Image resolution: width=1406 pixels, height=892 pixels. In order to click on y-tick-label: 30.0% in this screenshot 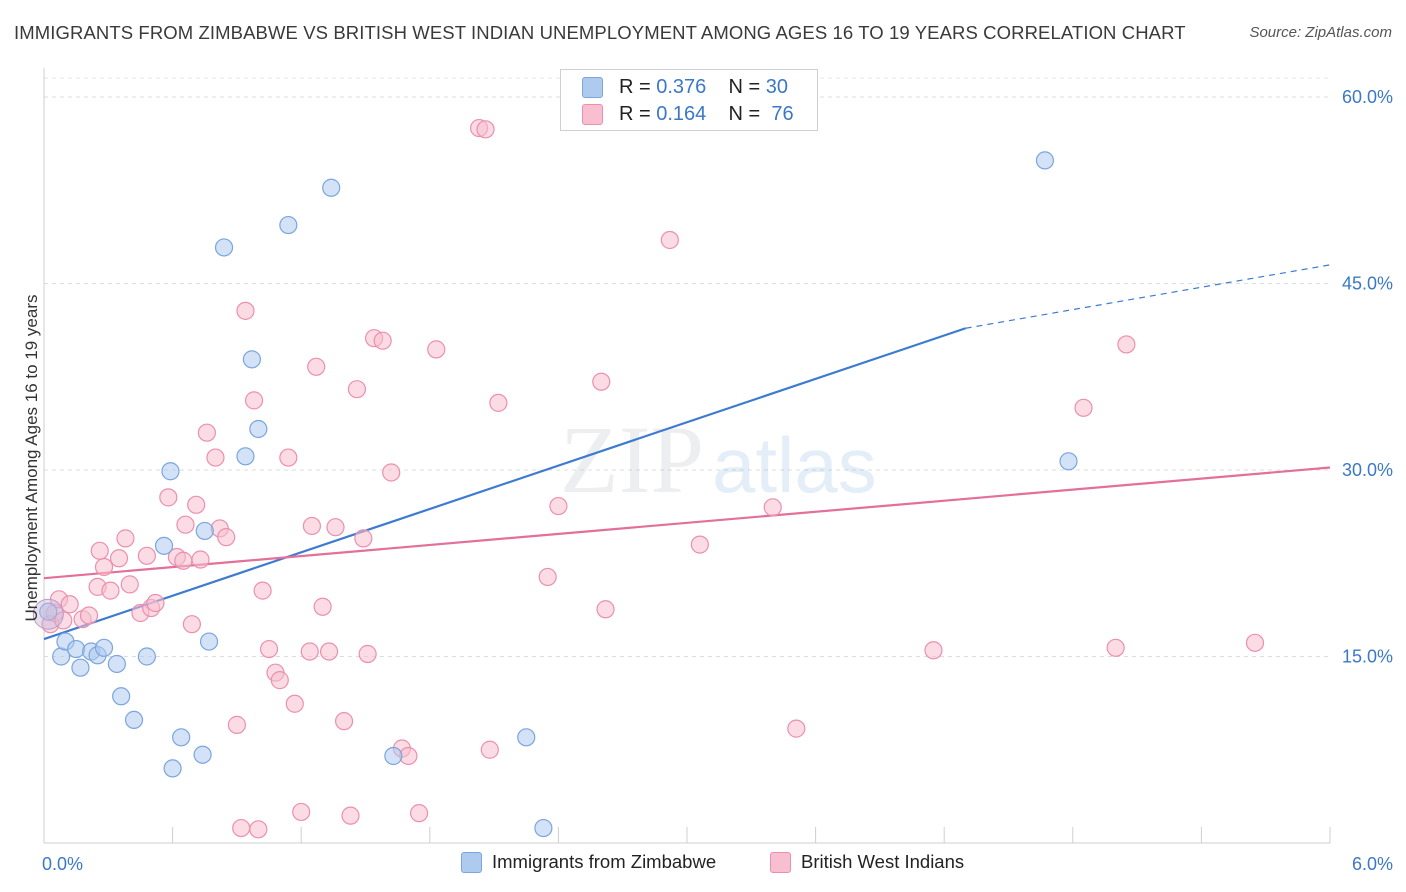, I will do `click(1367, 470)`.